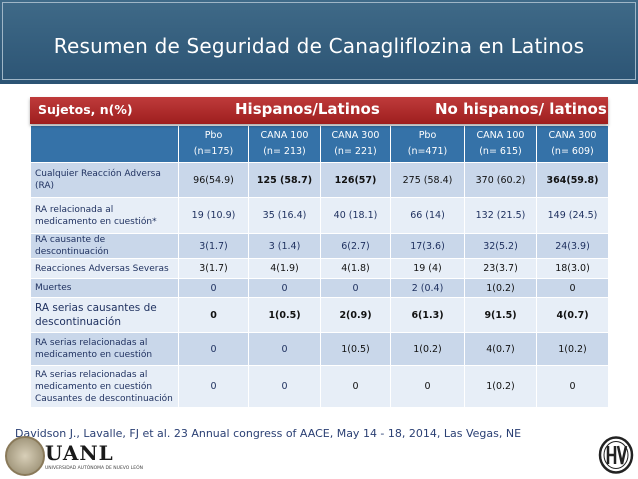 The height and width of the screenshot is (479, 638). What do you see at coordinates (104, 144) in the screenshot?
I see `column-header-blank` at bounding box center [104, 144].